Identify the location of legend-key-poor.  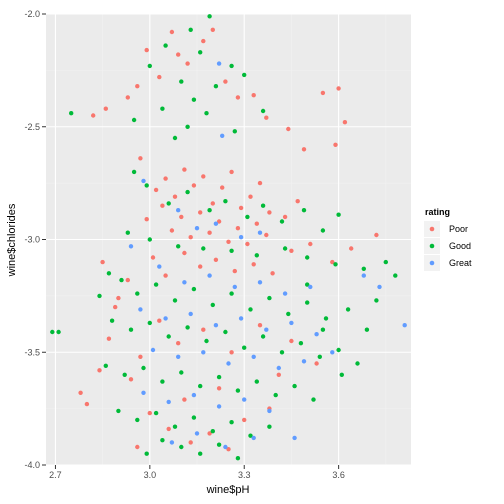
(432, 229).